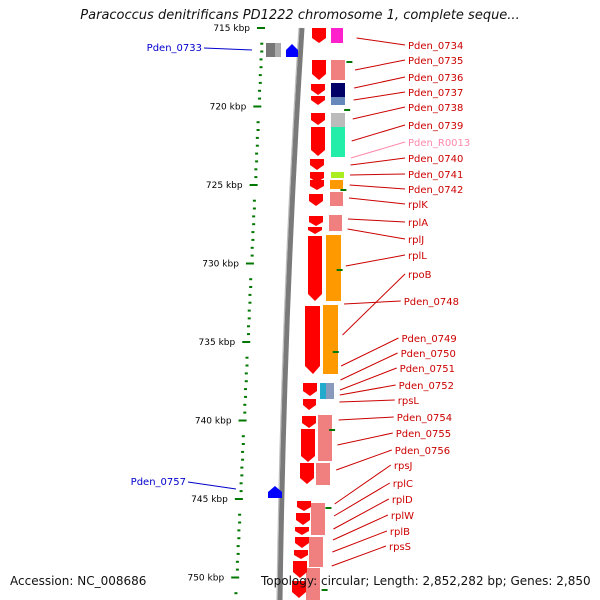  Describe the element at coordinates (426, 386) in the screenshot. I see `gene-label: Pden_0752` at that location.